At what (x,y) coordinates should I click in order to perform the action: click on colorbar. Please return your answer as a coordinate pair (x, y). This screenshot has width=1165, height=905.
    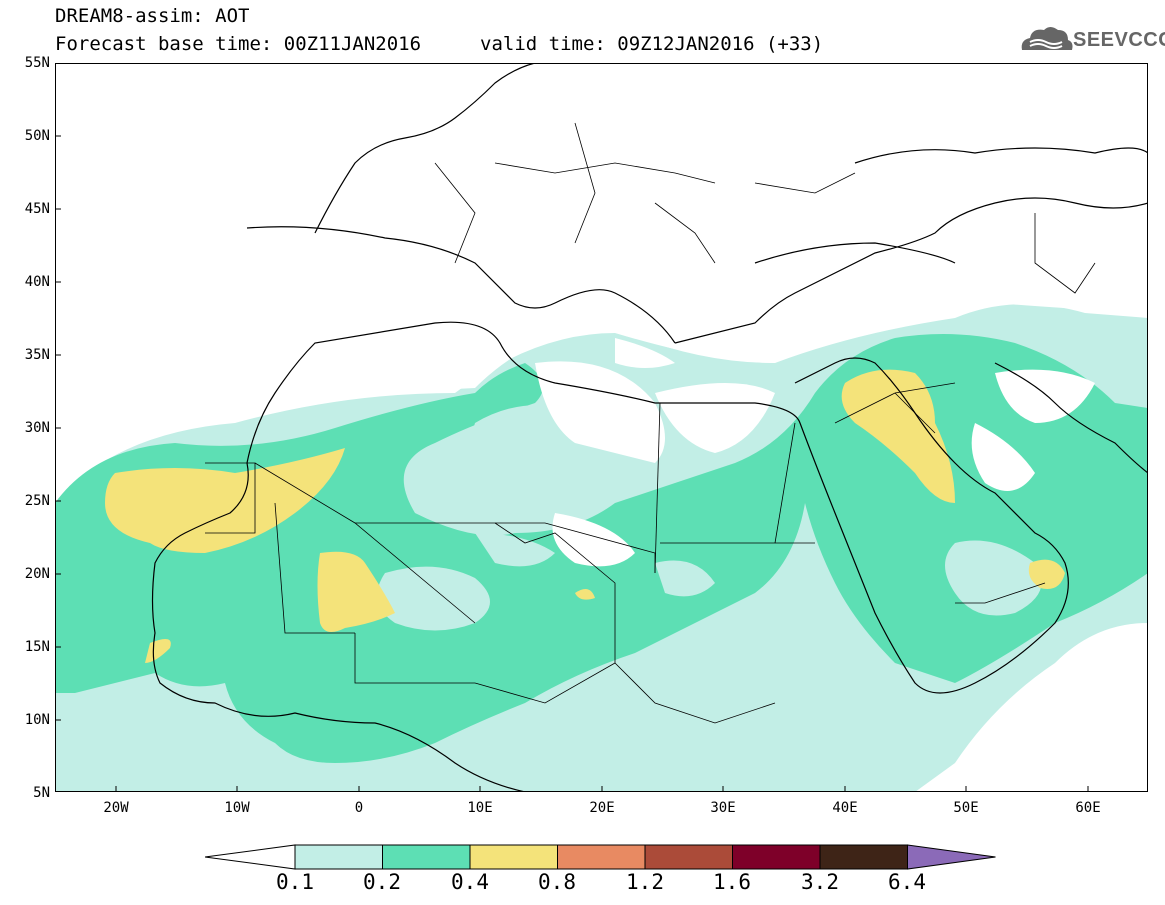
    Looking at the image, I should click on (600, 857).